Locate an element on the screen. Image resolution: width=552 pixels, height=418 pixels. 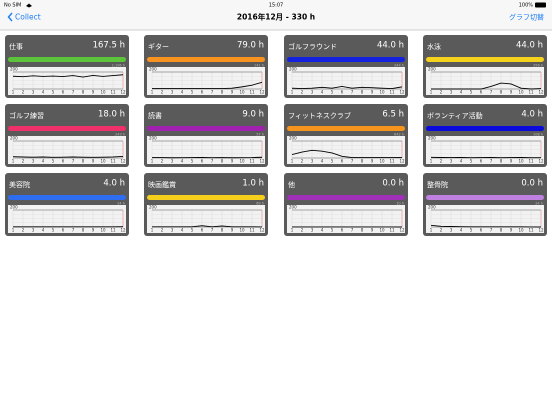
back-button: Collect is located at coordinates (28, 17).